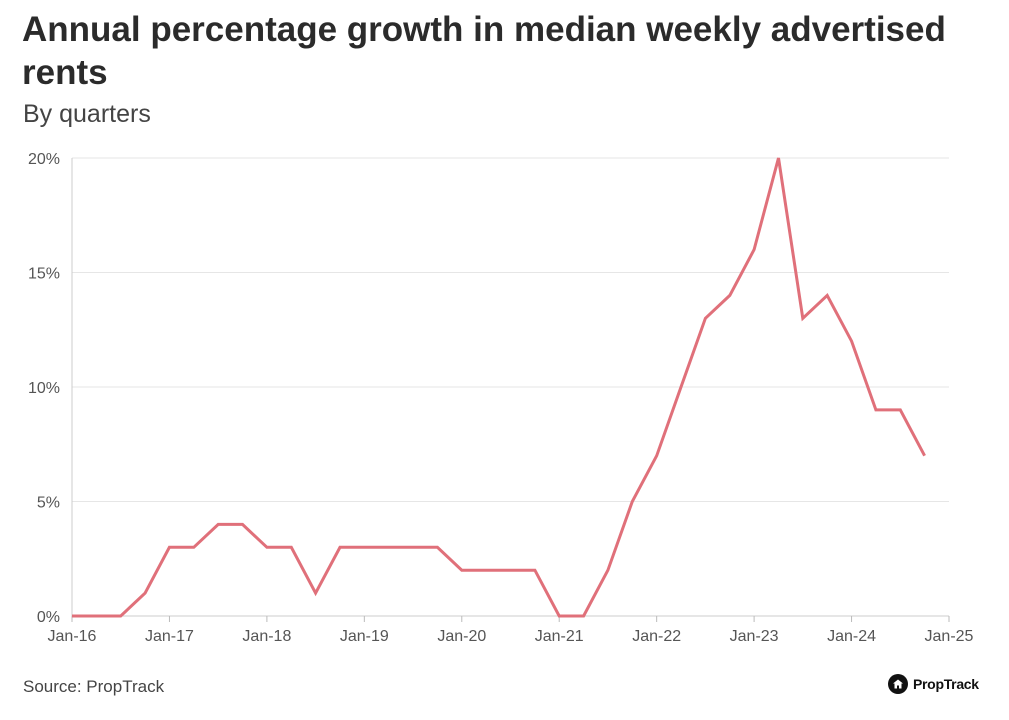 This screenshot has width=1009, height=720. What do you see at coordinates (461, 636) in the screenshot?
I see `x-tick-label: Jan-20` at bounding box center [461, 636].